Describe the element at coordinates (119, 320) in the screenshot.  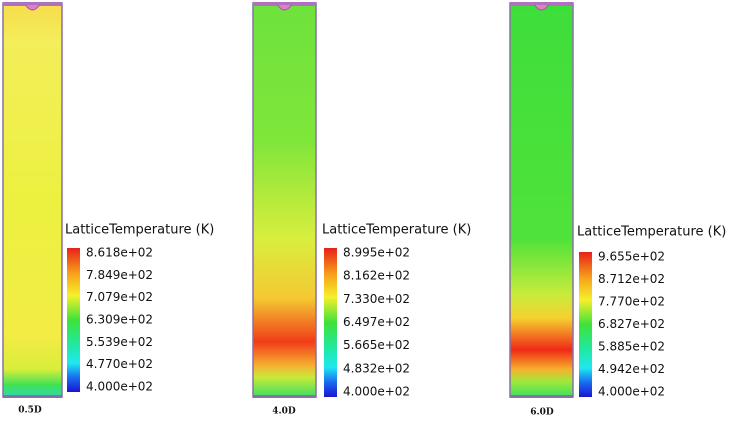
I see `colorbar-tick-label: 6.309e+02` at that location.